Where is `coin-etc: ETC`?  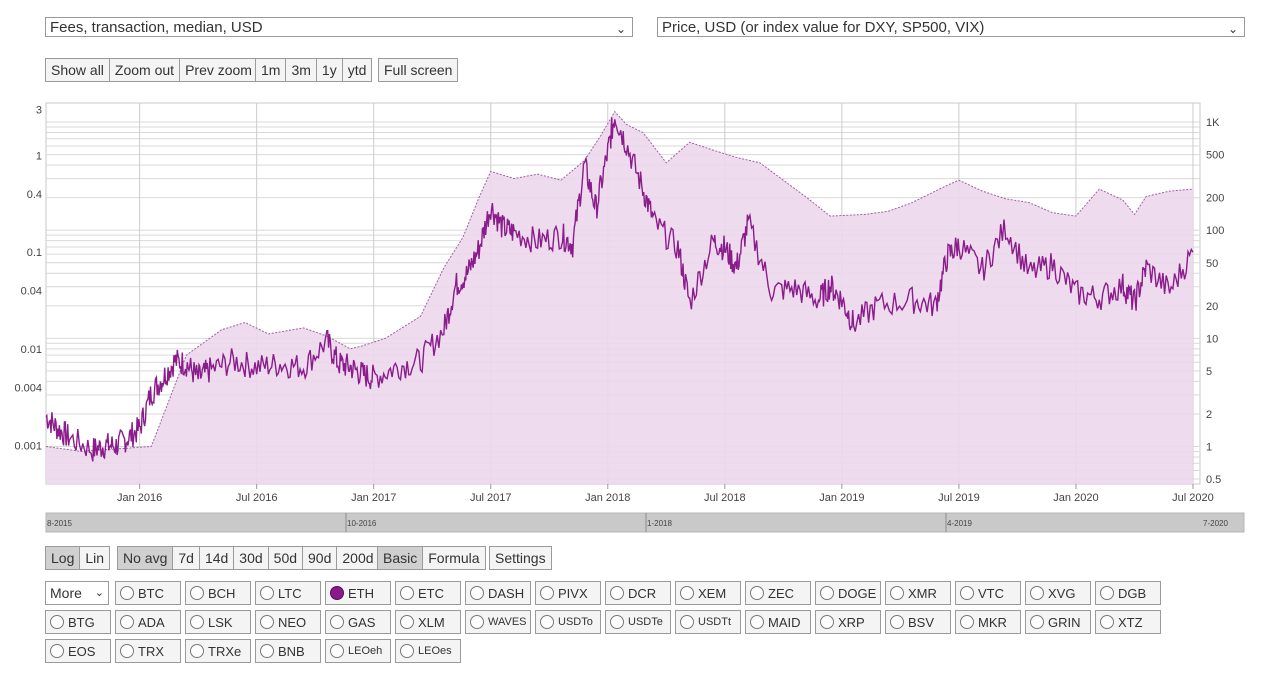
coin-etc: ETC is located at coordinates (428, 593).